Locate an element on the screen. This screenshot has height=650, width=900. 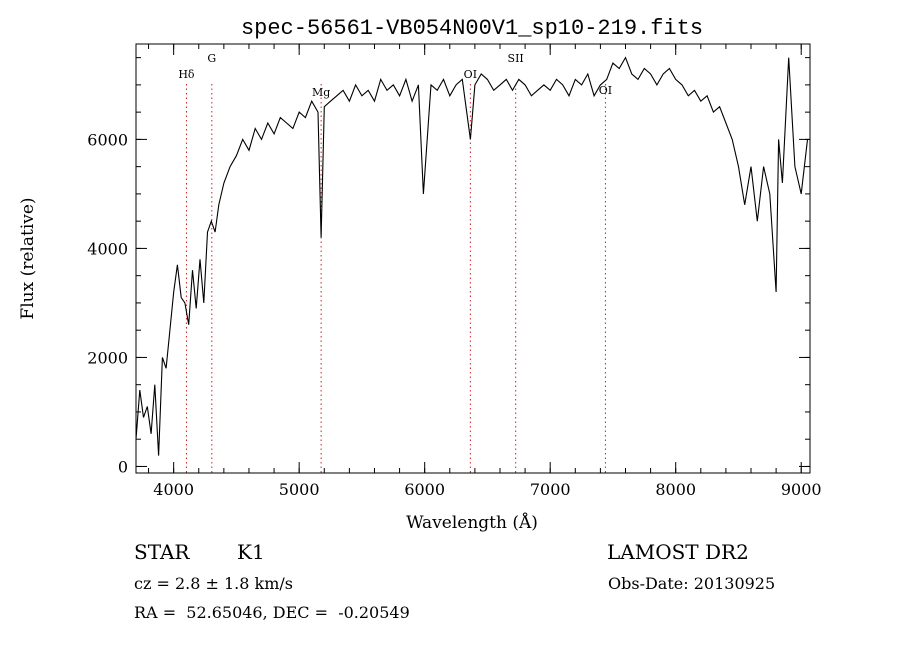
y-tick-label: 4000 is located at coordinates (107, 248).